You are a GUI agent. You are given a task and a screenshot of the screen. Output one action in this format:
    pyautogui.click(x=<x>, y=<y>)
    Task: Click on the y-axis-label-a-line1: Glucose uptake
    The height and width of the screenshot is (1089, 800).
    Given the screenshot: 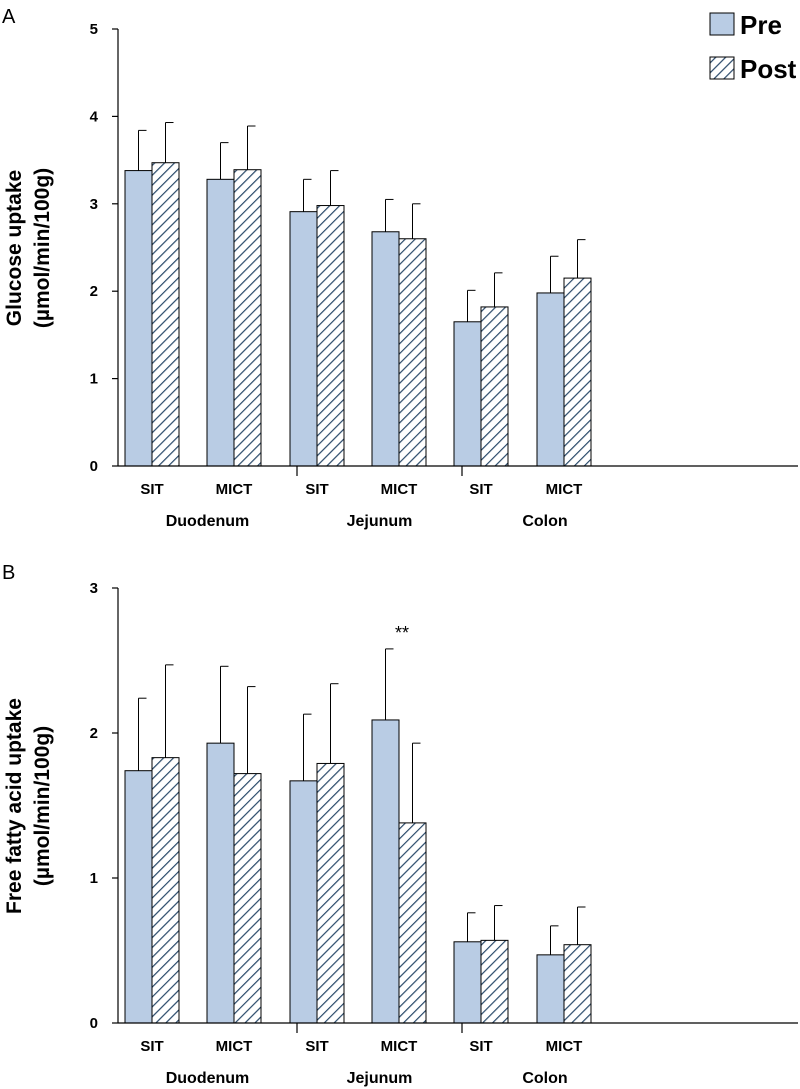 What is the action you would take?
    pyautogui.click(x=14, y=248)
    